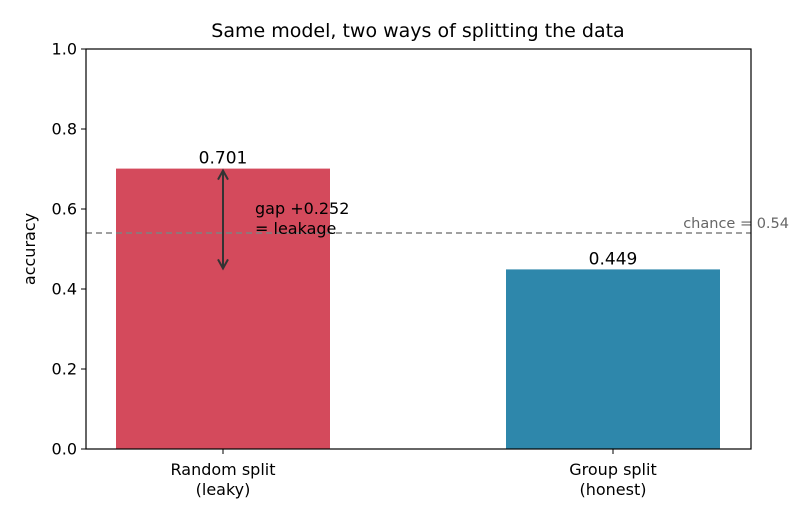  What do you see at coordinates (69, 249) in the screenshot?
I see `y-axis-ticks: 0.0 0.2 0.4 0.6 0.8 1.0` at bounding box center [69, 249].